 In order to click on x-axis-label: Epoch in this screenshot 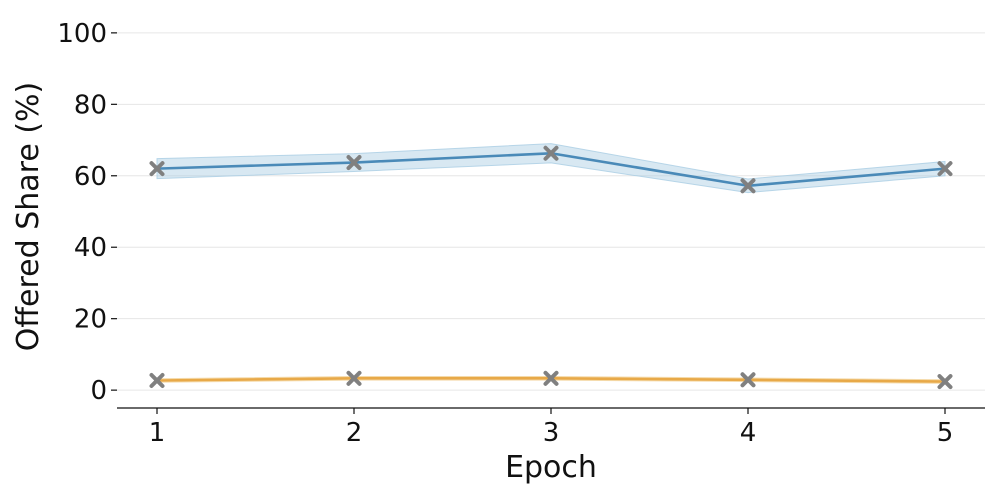, I will do `click(551, 467)`.